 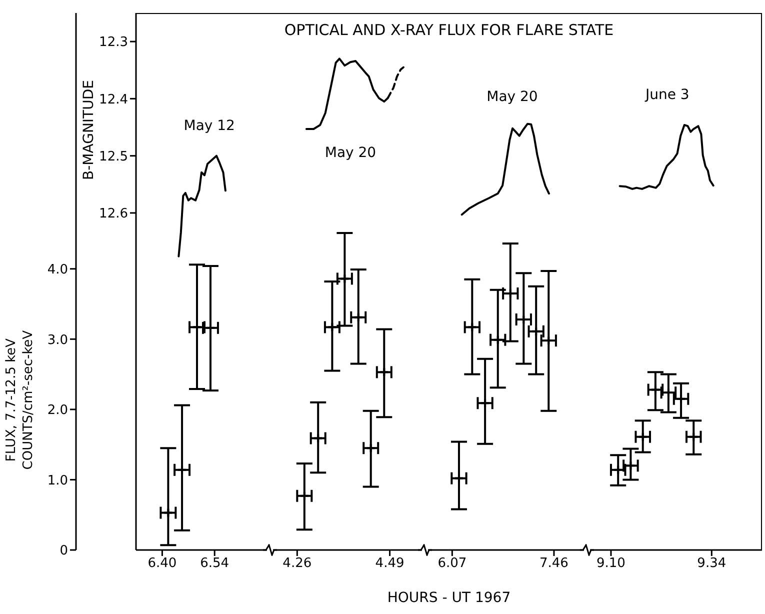 What do you see at coordinates (711, 564) in the screenshot?
I see `x-tick-label: 9.34` at bounding box center [711, 564].